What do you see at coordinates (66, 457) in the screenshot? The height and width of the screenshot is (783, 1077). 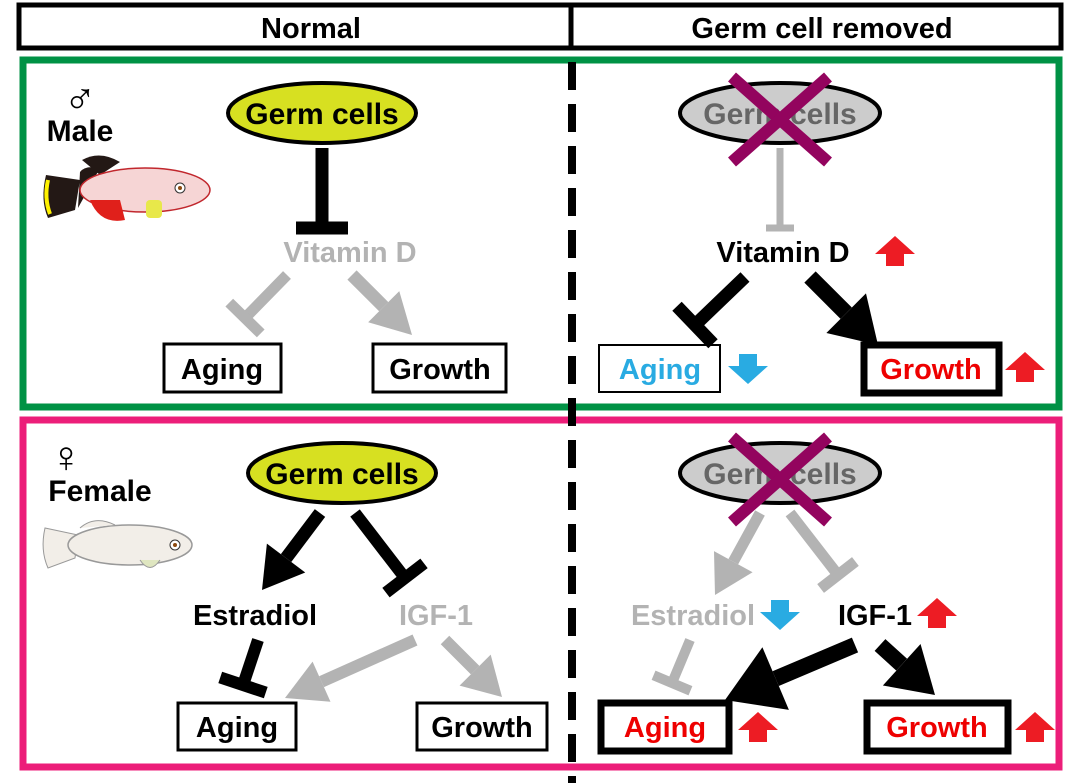 I see `female-symbol: ♀` at bounding box center [66, 457].